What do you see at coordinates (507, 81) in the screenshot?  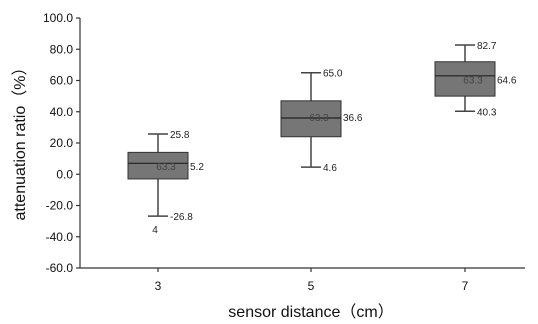 I see `mean-value-label: 64.6` at bounding box center [507, 81].